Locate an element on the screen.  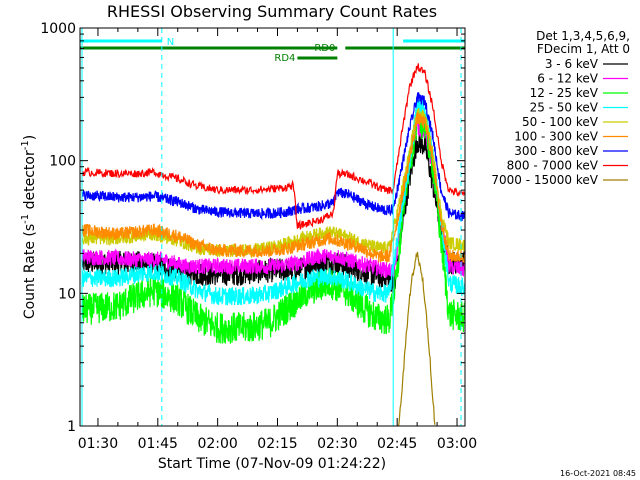
y-tick-label-4: 1000 is located at coordinates (58, 29).